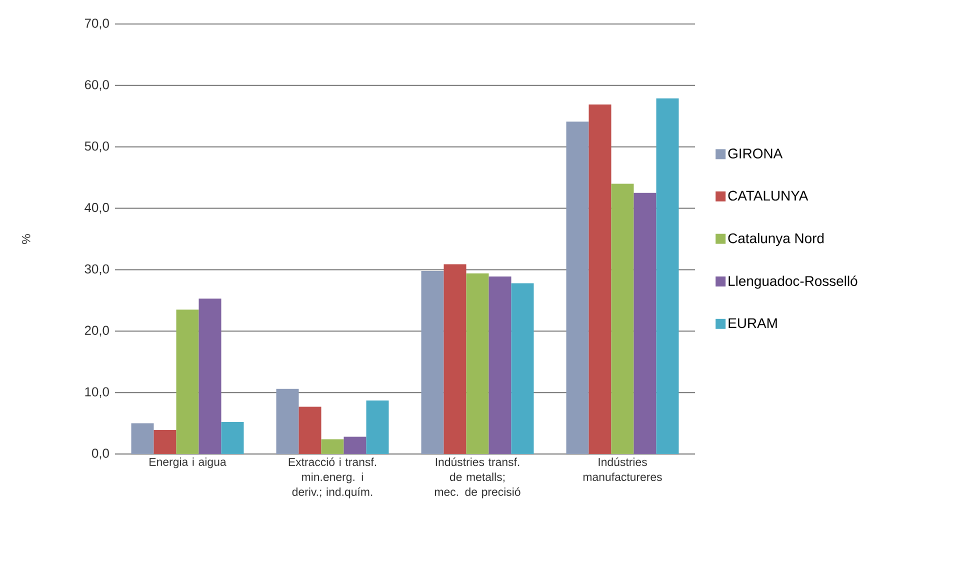 The width and height of the screenshot is (974, 565). I want to click on y-tick-label: 10,0, so click(97, 392).